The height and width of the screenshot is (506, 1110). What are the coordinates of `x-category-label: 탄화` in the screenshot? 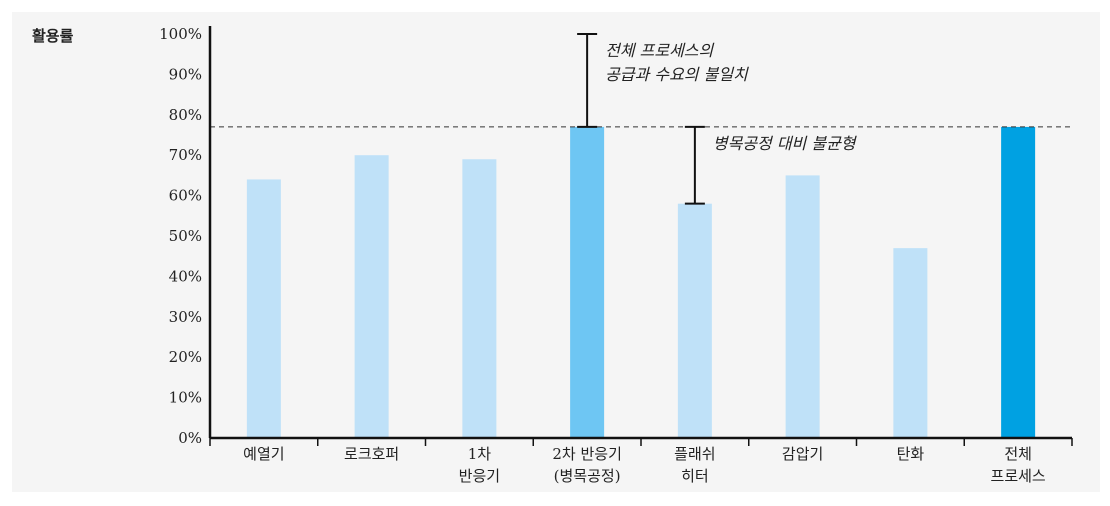 It's located at (911, 454).